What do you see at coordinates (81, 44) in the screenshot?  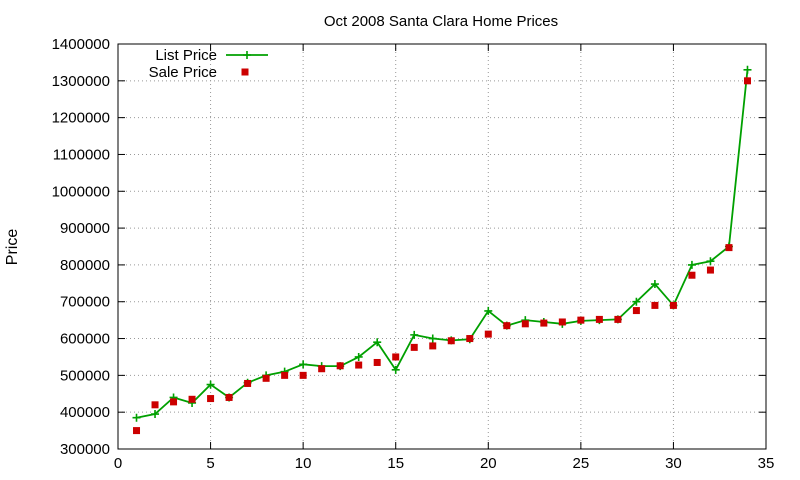 I see `y-tick-label: 1400000` at bounding box center [81, 44].